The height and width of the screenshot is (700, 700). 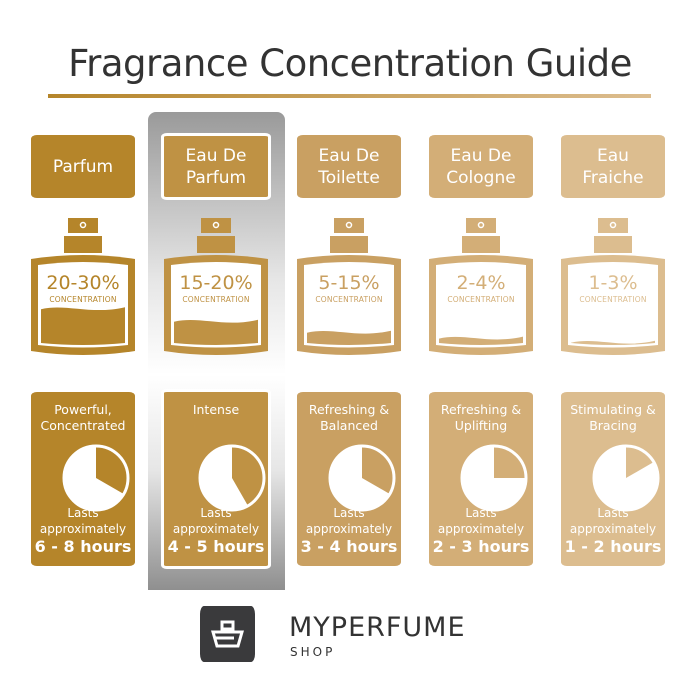 I want to click on concentration-percent: 5-15%, so click(x=349, y=283).